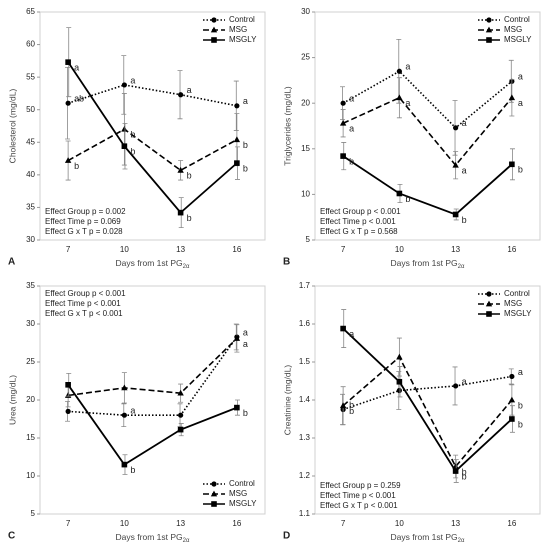 This screenshot has width=550, height=548. Describe the element at coordinates (359, 231) in the screenshot. I see `annotation: Effect G x T p = 0.568` at that location.